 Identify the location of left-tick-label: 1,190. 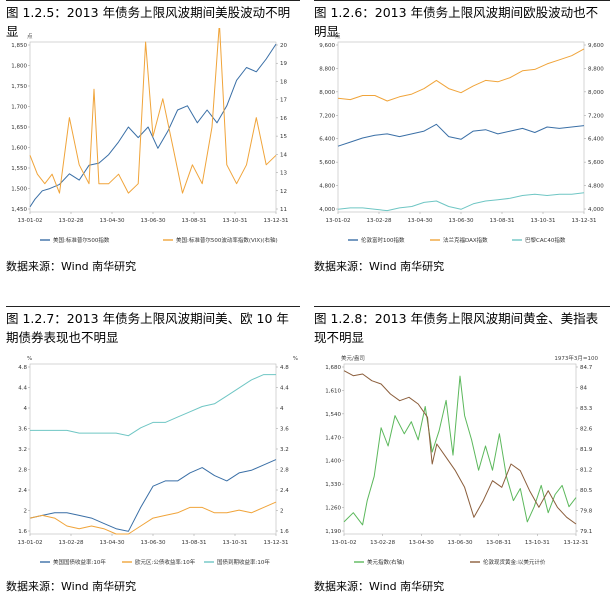
(333, 532).